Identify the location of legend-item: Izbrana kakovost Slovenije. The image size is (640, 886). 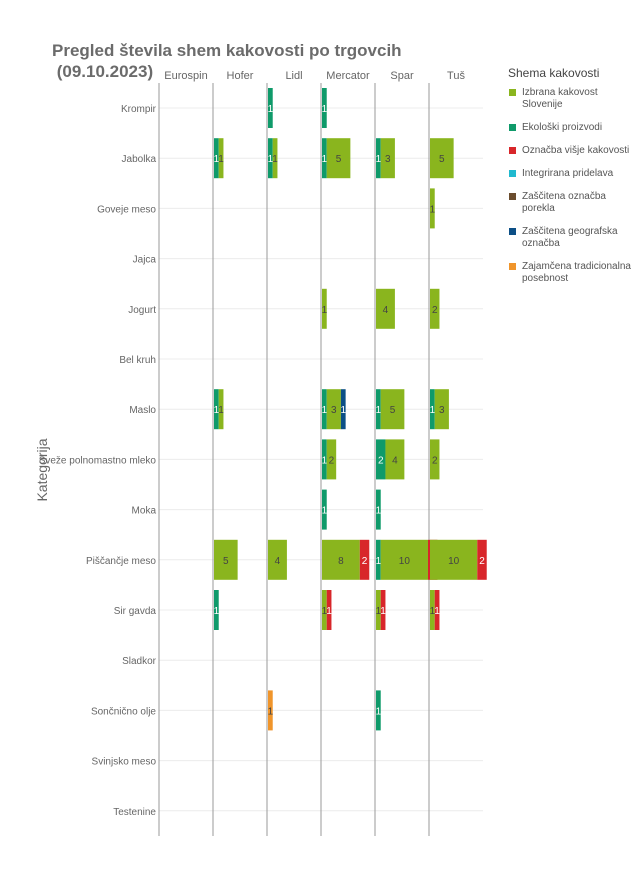
(573, 99).